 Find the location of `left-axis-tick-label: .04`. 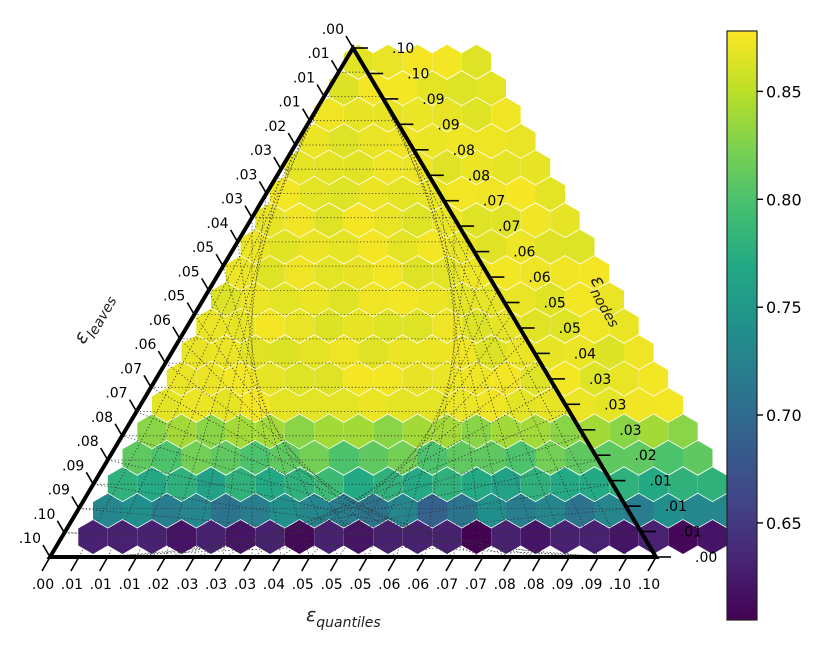

left-axis-tick-label: .04 is located at coordinates (217, 224).